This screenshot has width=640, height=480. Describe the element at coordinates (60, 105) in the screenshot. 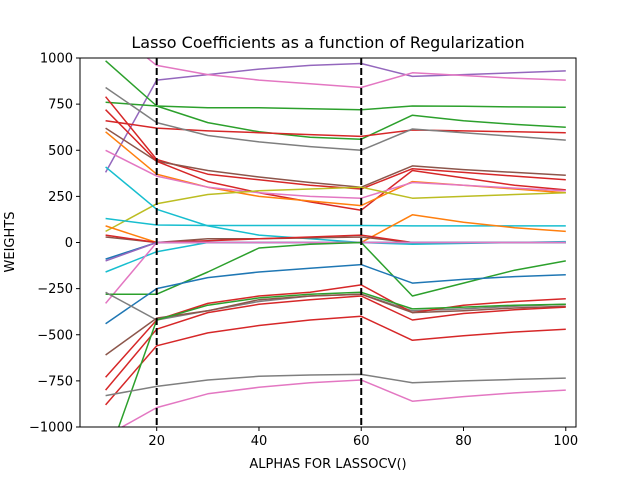

I see `y-tick-label: 750` at that location.